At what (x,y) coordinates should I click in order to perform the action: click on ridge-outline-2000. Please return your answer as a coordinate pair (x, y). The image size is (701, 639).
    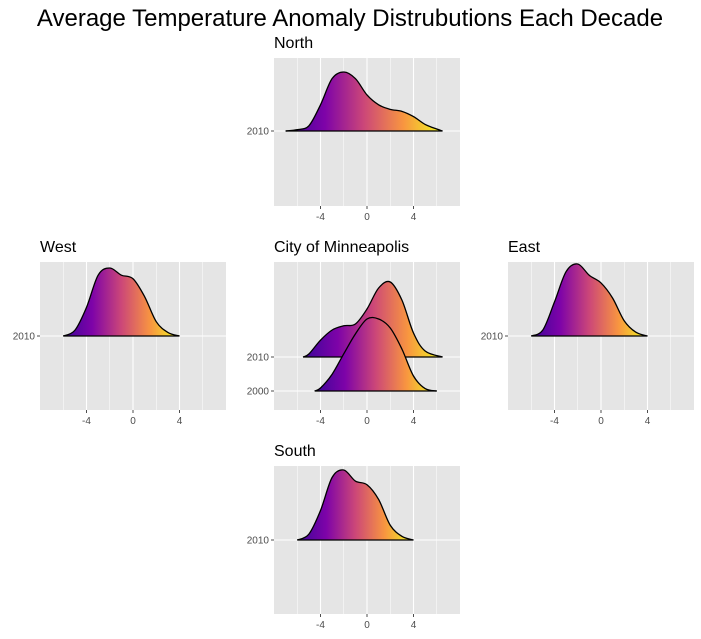
    Looking at the image, I should click on (375, 354).